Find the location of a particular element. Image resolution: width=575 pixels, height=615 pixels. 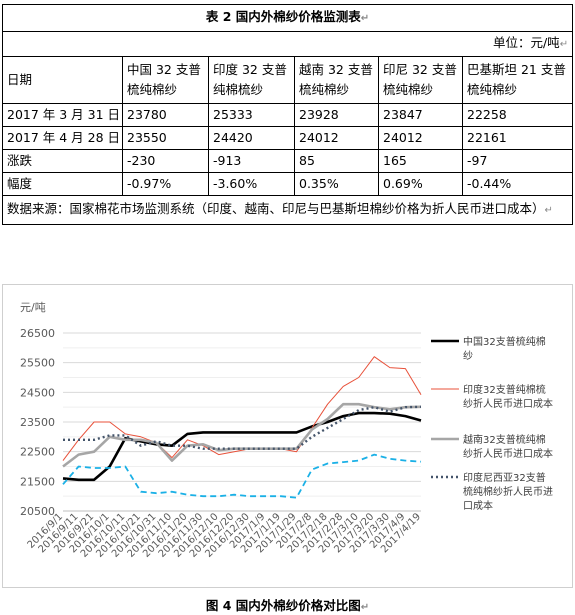

header-cell: 印尼 32 支普梳纯棉纱 is located at coordinates (420, 80).